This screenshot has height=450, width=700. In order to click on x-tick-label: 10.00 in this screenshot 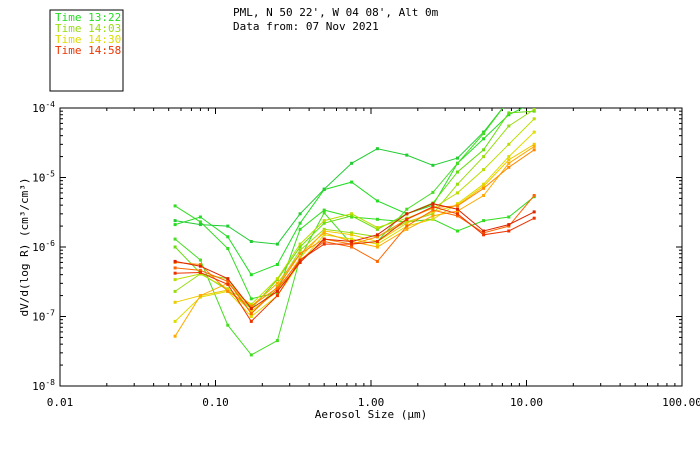, I will do `click(526, 402)`.